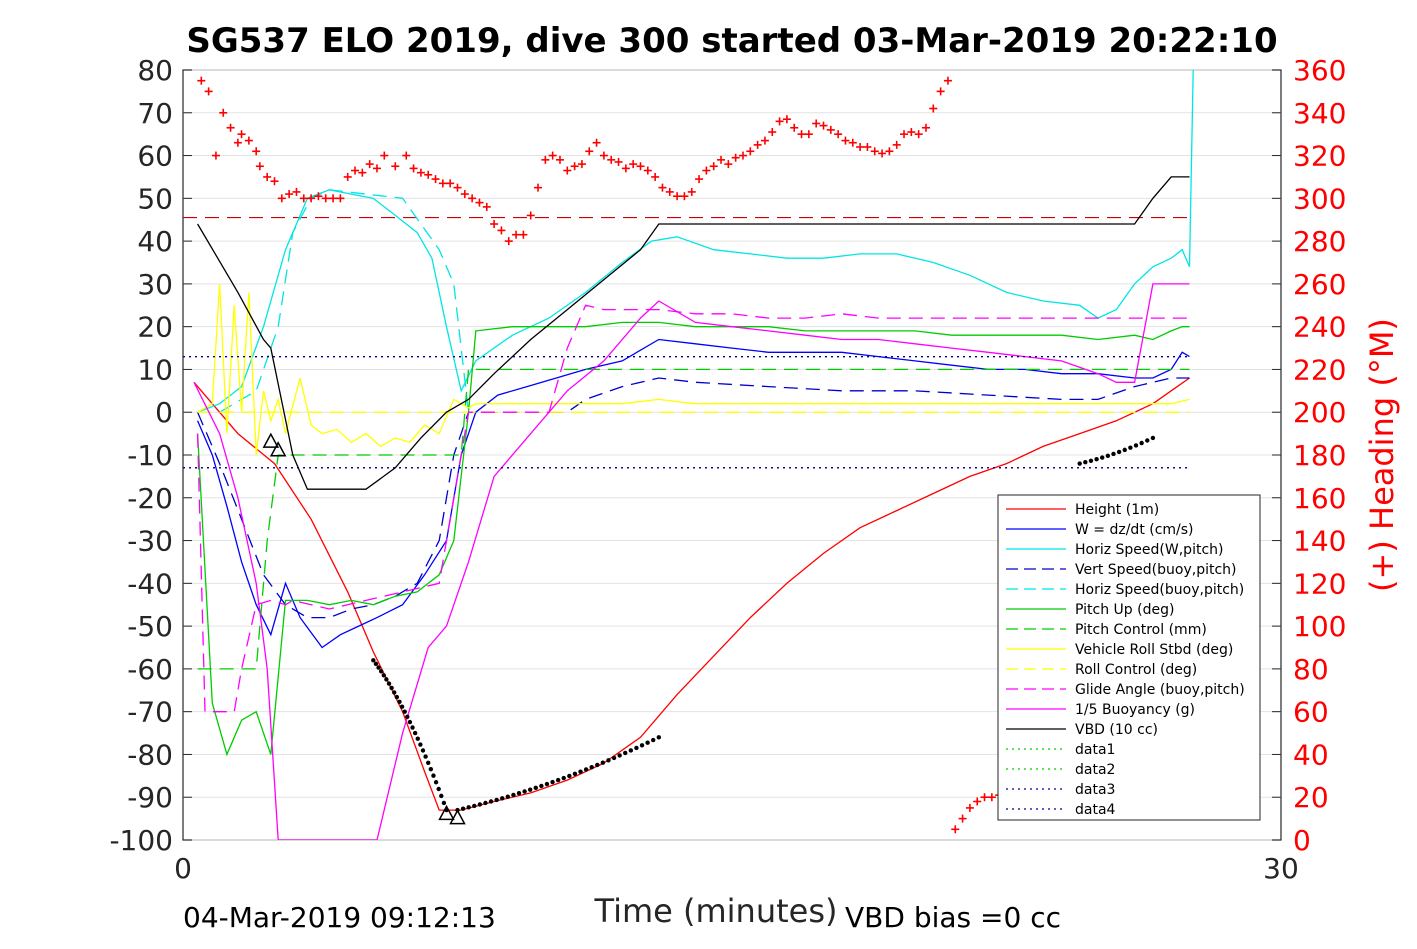 This screenshot has height=949, width=1417. What do you see at coordinates (1149, 550) in the screenshot?
I see `legend-label: Horiz Speed(W,pitch)` at bounding box center [1149, 550].